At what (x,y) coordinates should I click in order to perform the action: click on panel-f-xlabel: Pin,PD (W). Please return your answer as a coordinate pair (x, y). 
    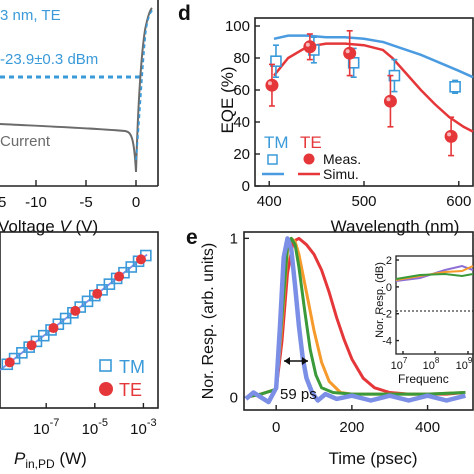
    Looking at the image, I should click on (50, 460).